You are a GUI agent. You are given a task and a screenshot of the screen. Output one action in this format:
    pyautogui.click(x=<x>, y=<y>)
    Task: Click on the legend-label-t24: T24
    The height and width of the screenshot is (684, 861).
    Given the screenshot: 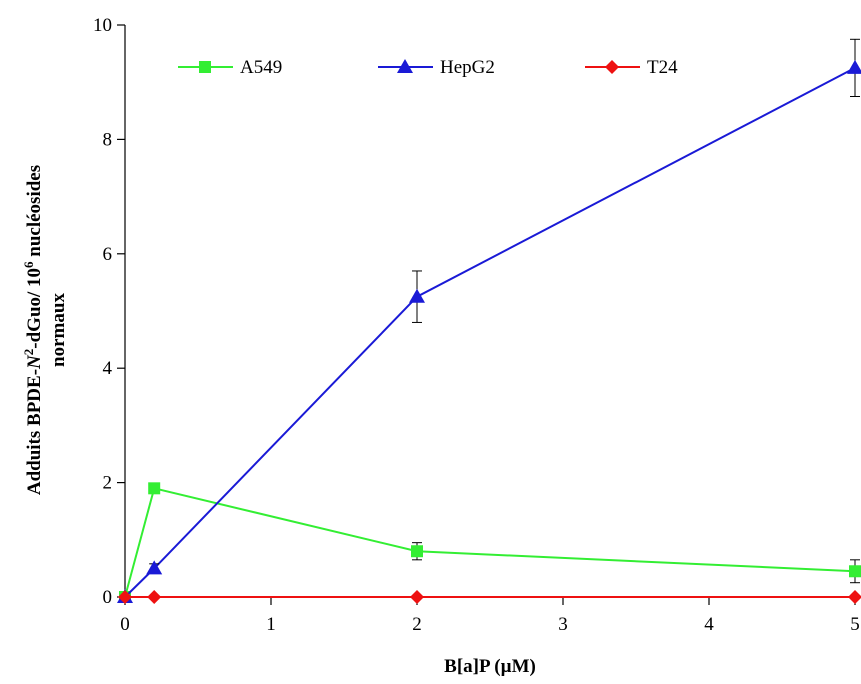 What is the action you would take?
    pyautogui.click(x=662, y=67)
    